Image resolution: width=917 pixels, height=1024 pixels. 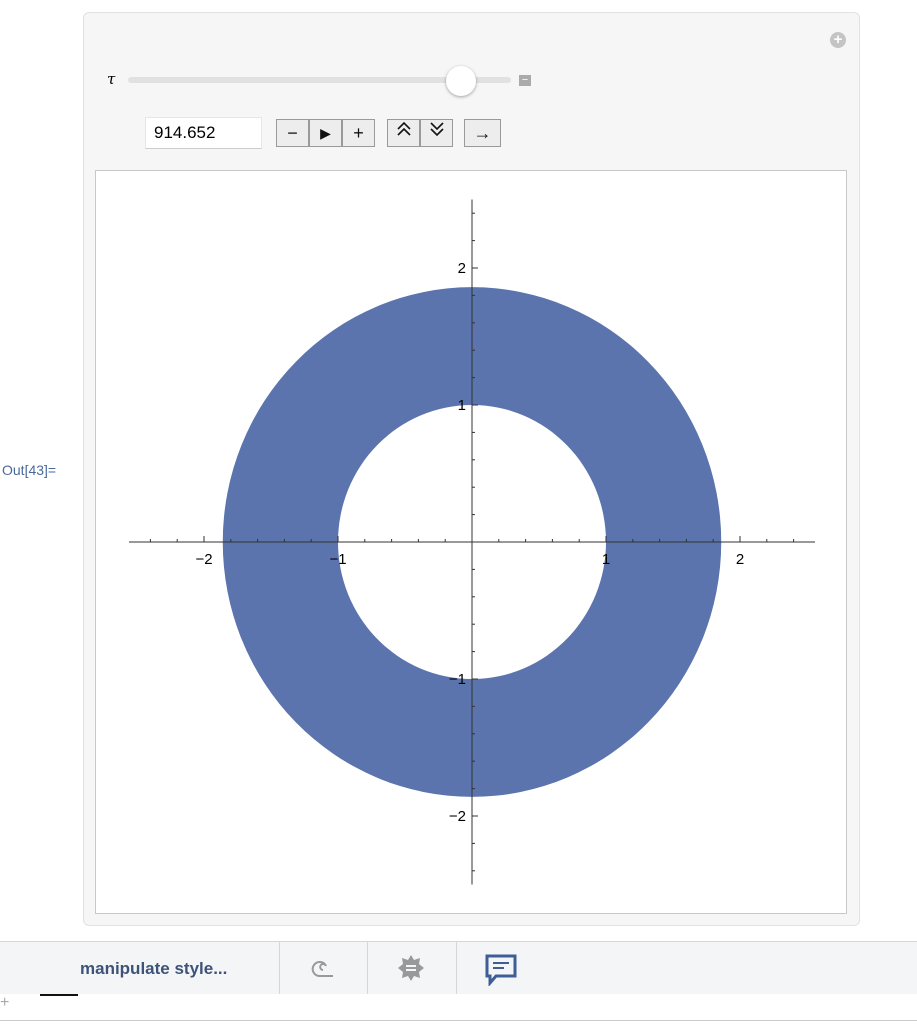 What do you see at coordinates (111, 79) in the screenshot?
I see `slider-label: τ` at bounding box center [111, 79].